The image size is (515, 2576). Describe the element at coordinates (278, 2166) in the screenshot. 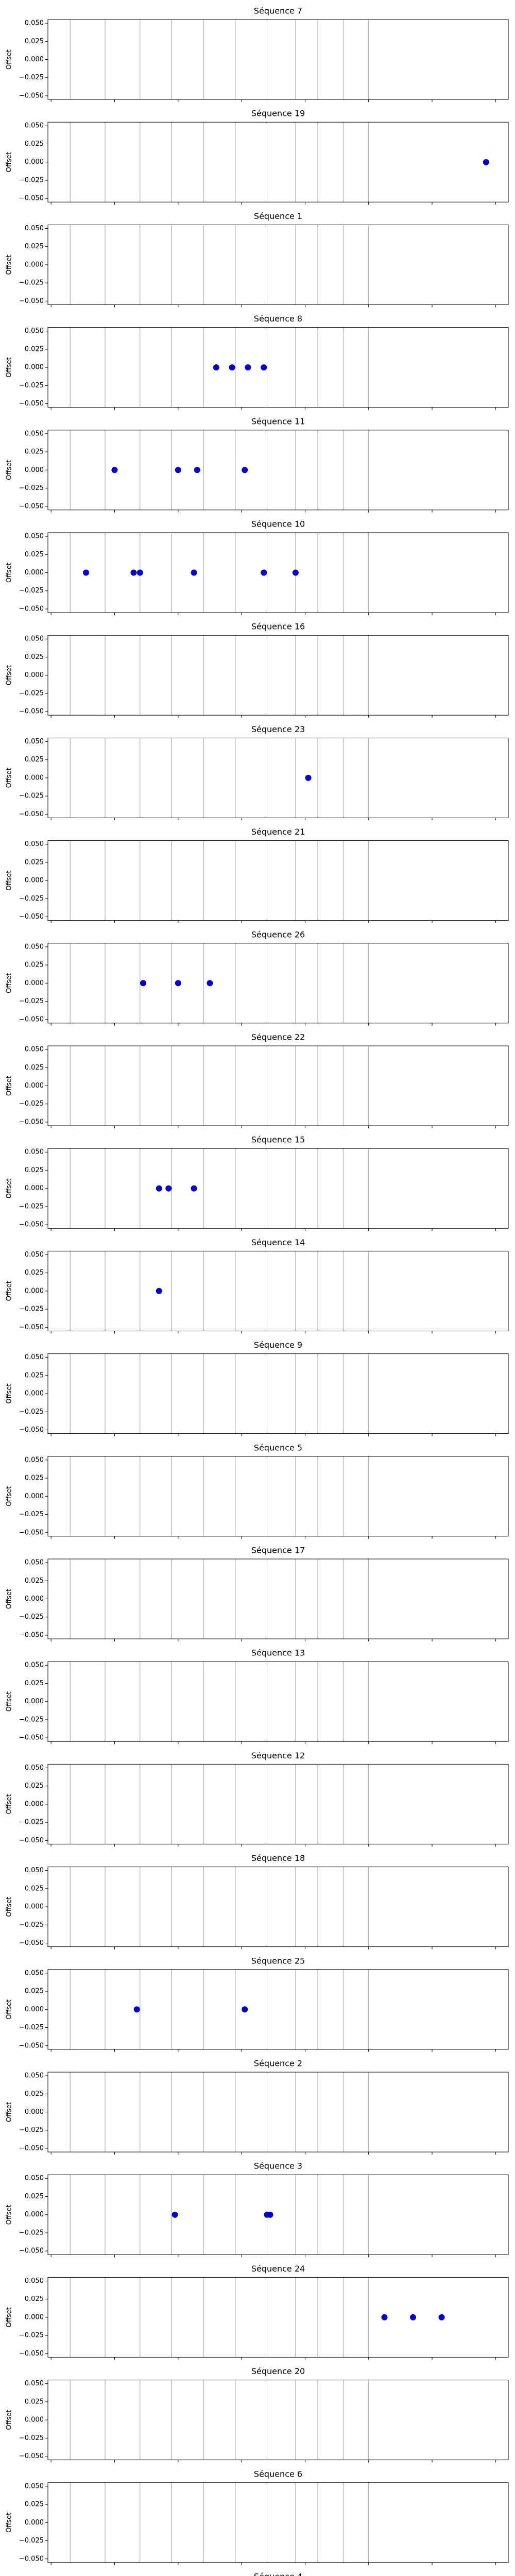

I see `subplot-title: Séquence 3` at that location.